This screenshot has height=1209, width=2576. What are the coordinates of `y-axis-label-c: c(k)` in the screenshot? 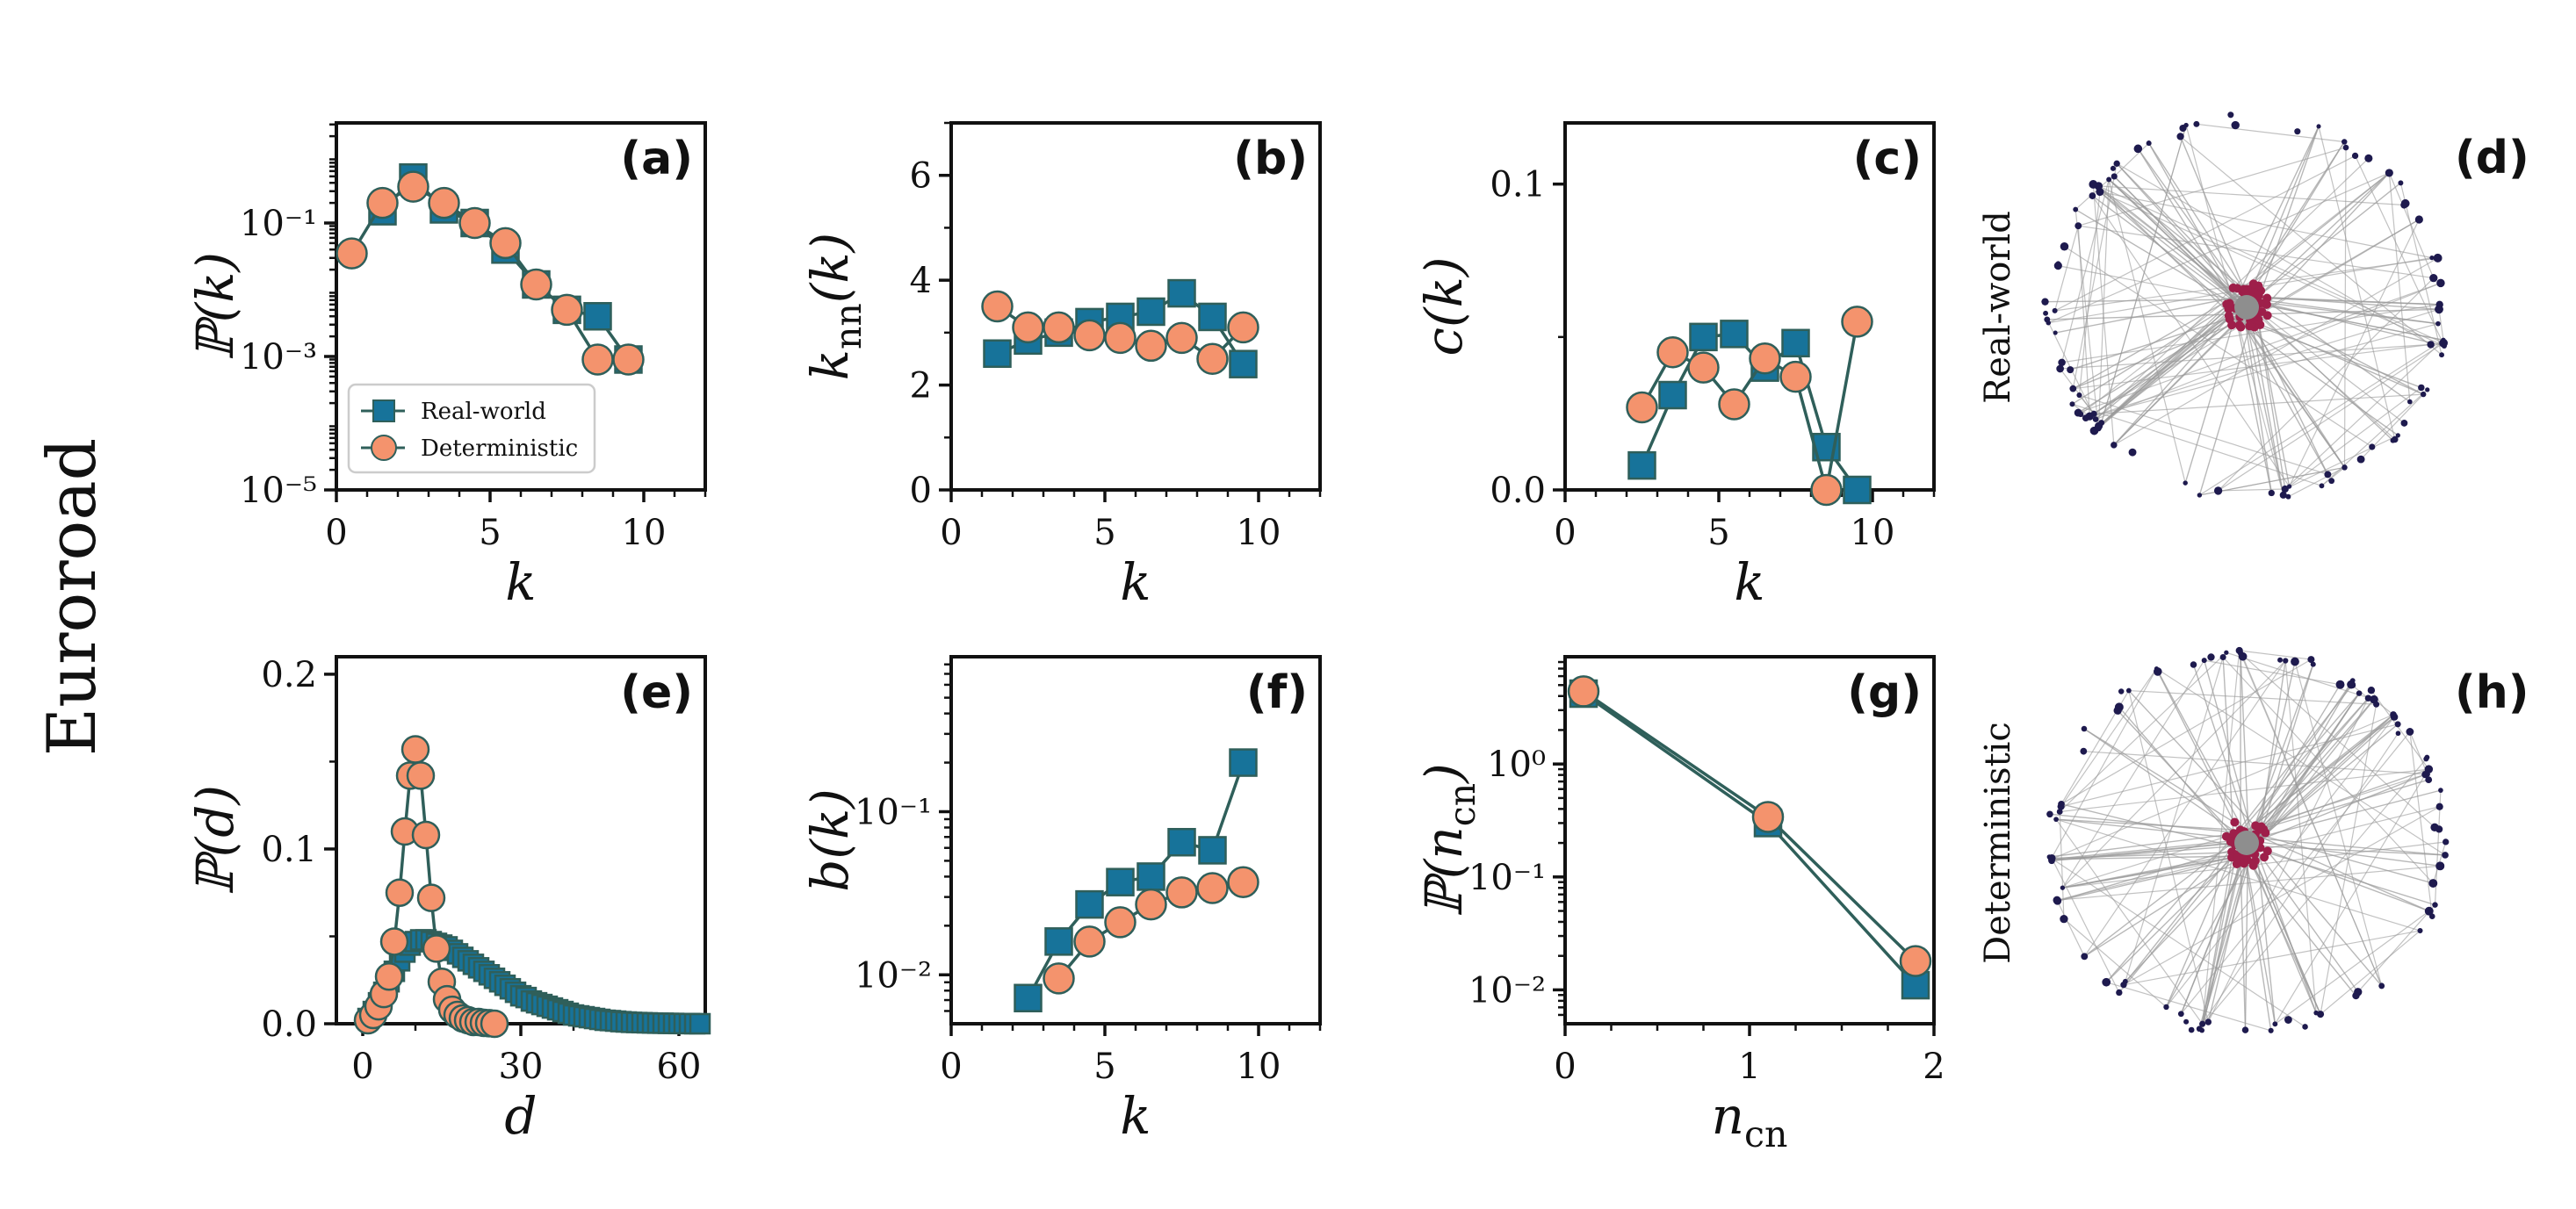 It's located at (1444, 306).